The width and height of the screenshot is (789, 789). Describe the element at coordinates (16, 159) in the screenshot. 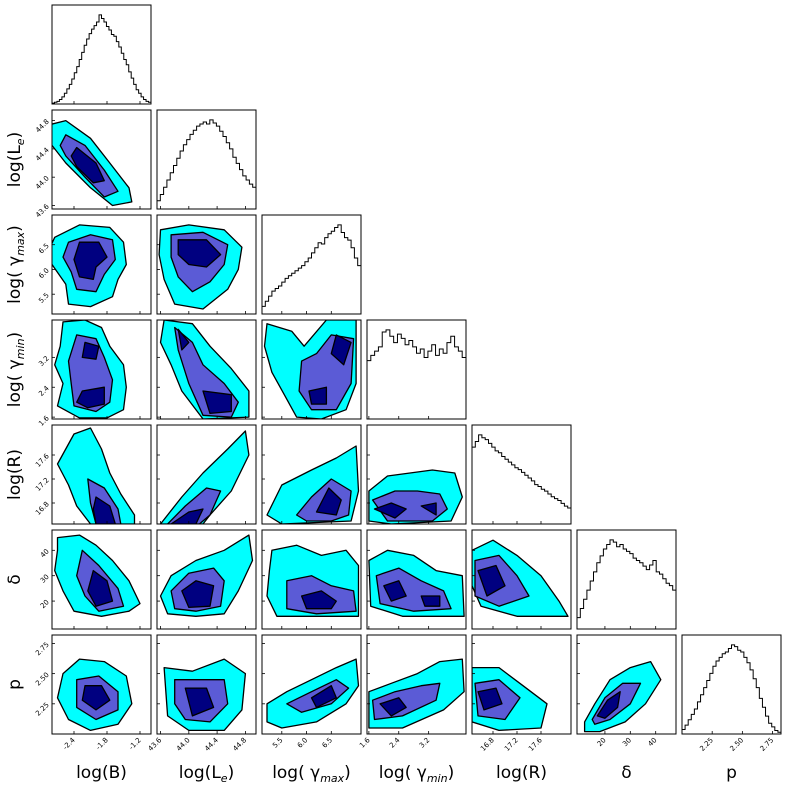

I see `y-axis-label-log-l-e: log(Le)` at that location.